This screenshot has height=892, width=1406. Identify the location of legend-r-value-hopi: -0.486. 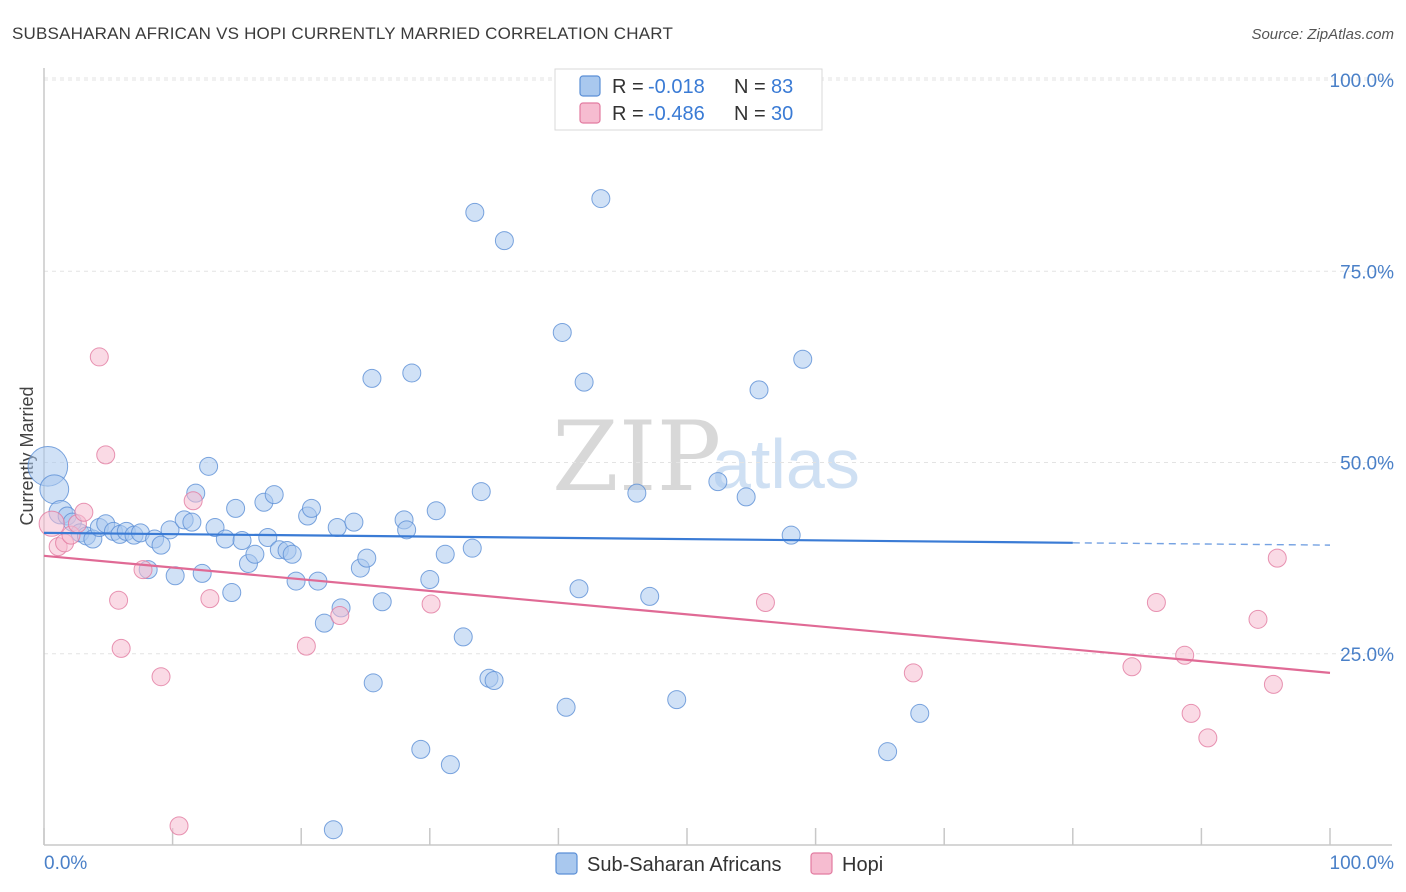
(676, 114).